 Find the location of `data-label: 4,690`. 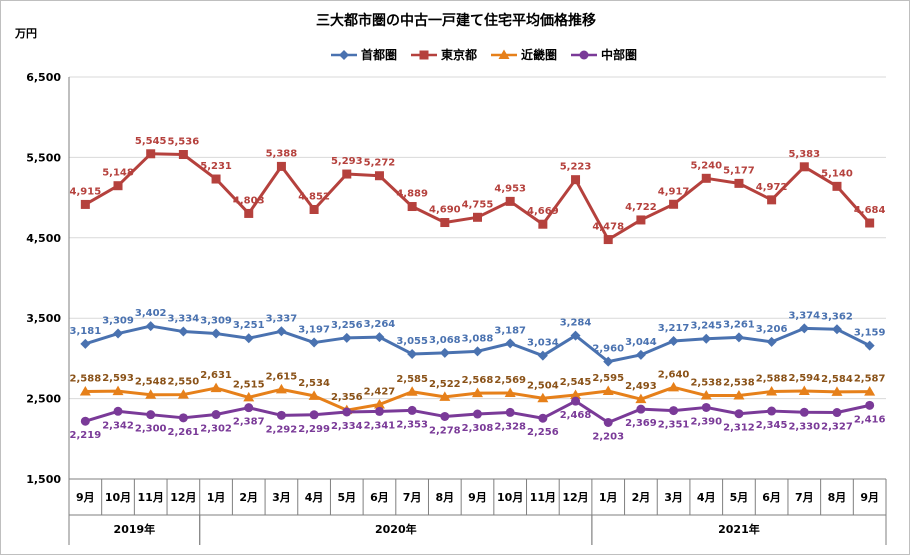

data-label: 4,690 is located at coordinates (445, 210).